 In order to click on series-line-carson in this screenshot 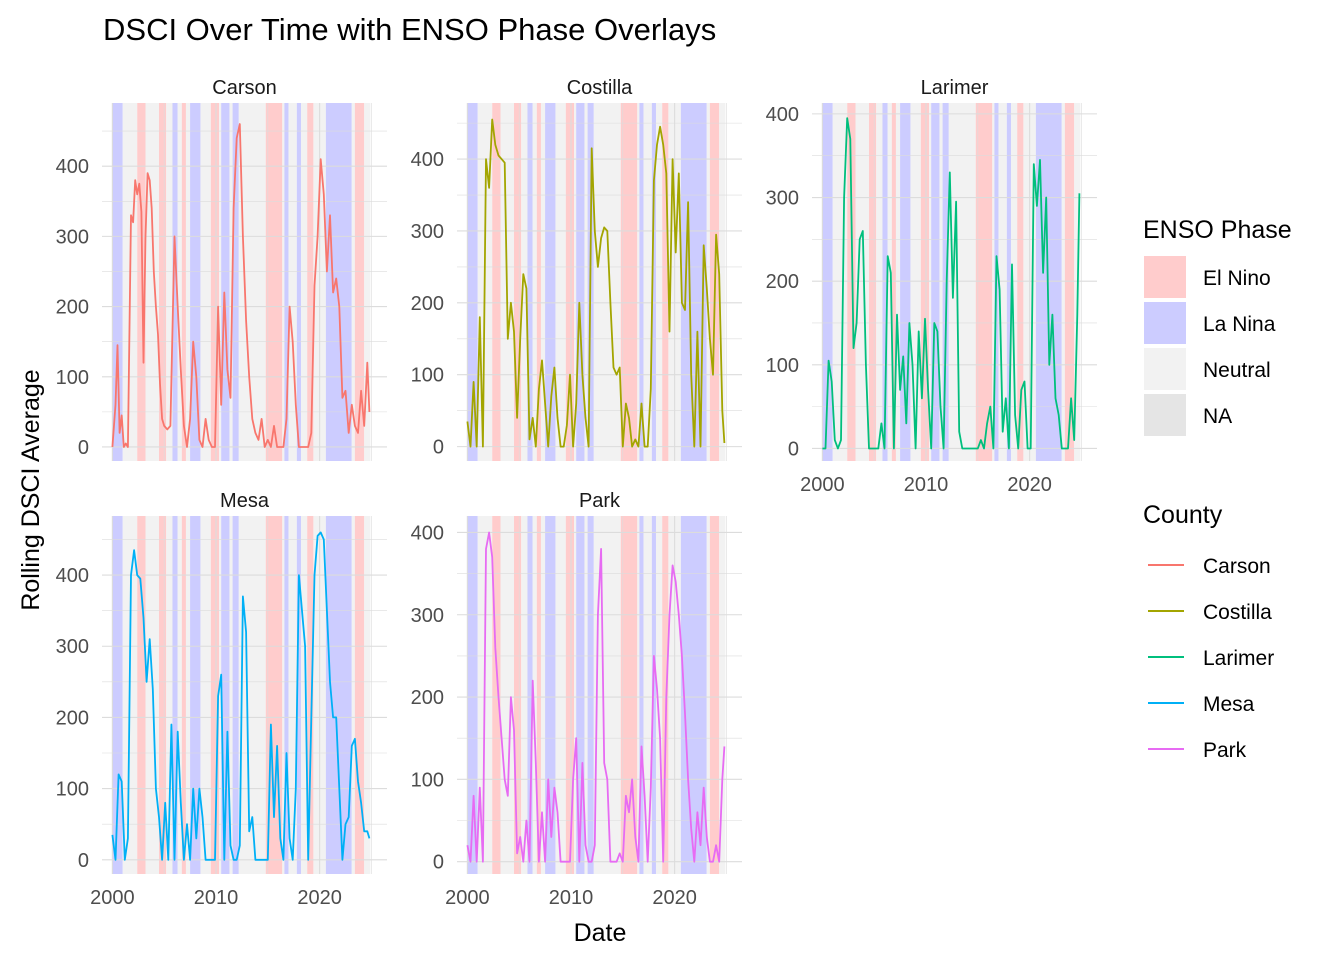, I will do `click(241, 285)`.